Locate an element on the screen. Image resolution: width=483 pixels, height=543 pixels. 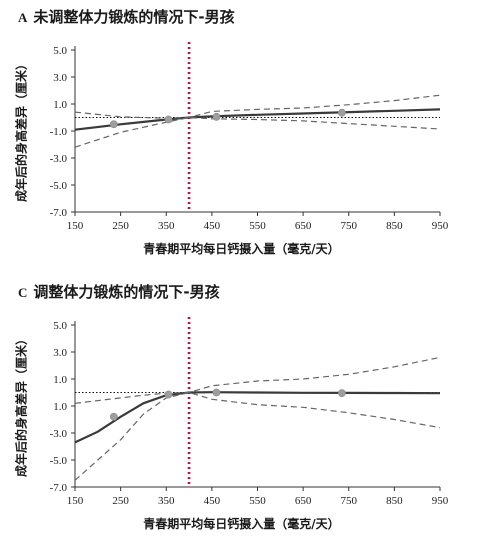
panel-letter: A is located at coordinates (23, 17).